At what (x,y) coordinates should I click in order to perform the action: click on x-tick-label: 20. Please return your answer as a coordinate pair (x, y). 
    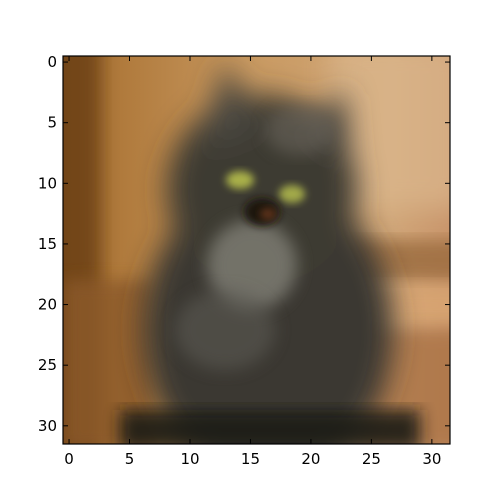
    Looking at the image, I should click on (310, 459).